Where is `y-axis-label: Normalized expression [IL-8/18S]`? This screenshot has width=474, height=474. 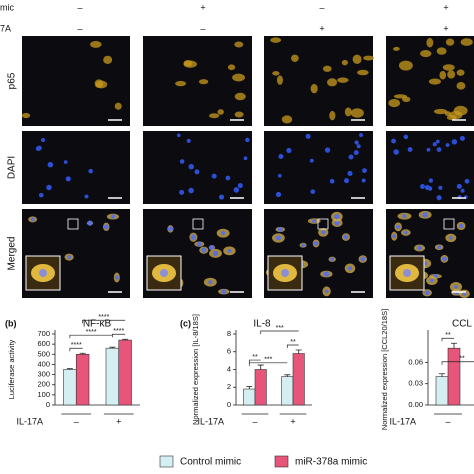
y-axis-label: Normalized expression [IL-8/18S] is located at coordinates (195, 369).